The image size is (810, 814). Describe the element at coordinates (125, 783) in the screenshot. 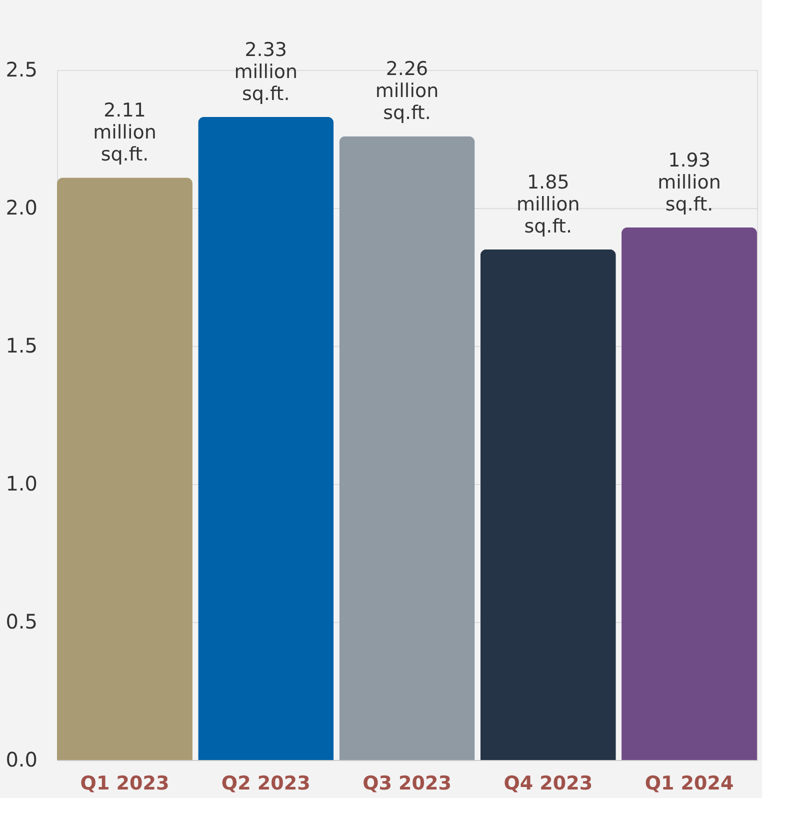

I see `x-tick-label: Q1 2023` at that location.